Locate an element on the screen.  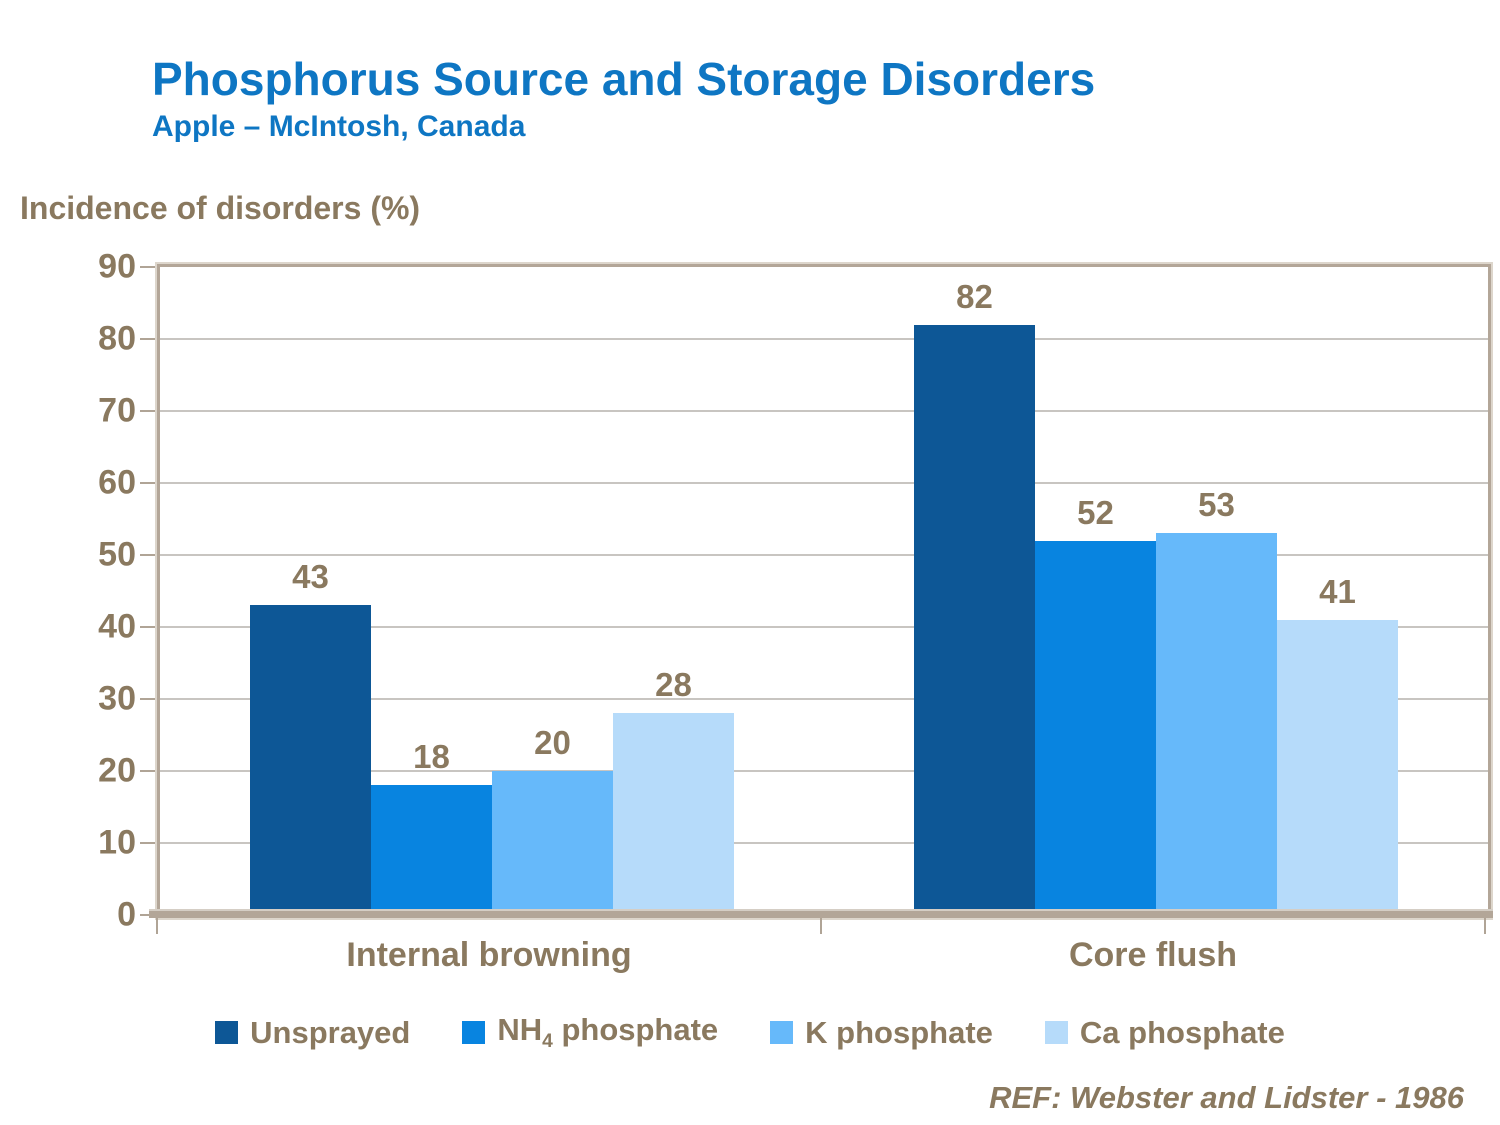
y-axis-tick-label: 90 is located at coordinates (117, 266).